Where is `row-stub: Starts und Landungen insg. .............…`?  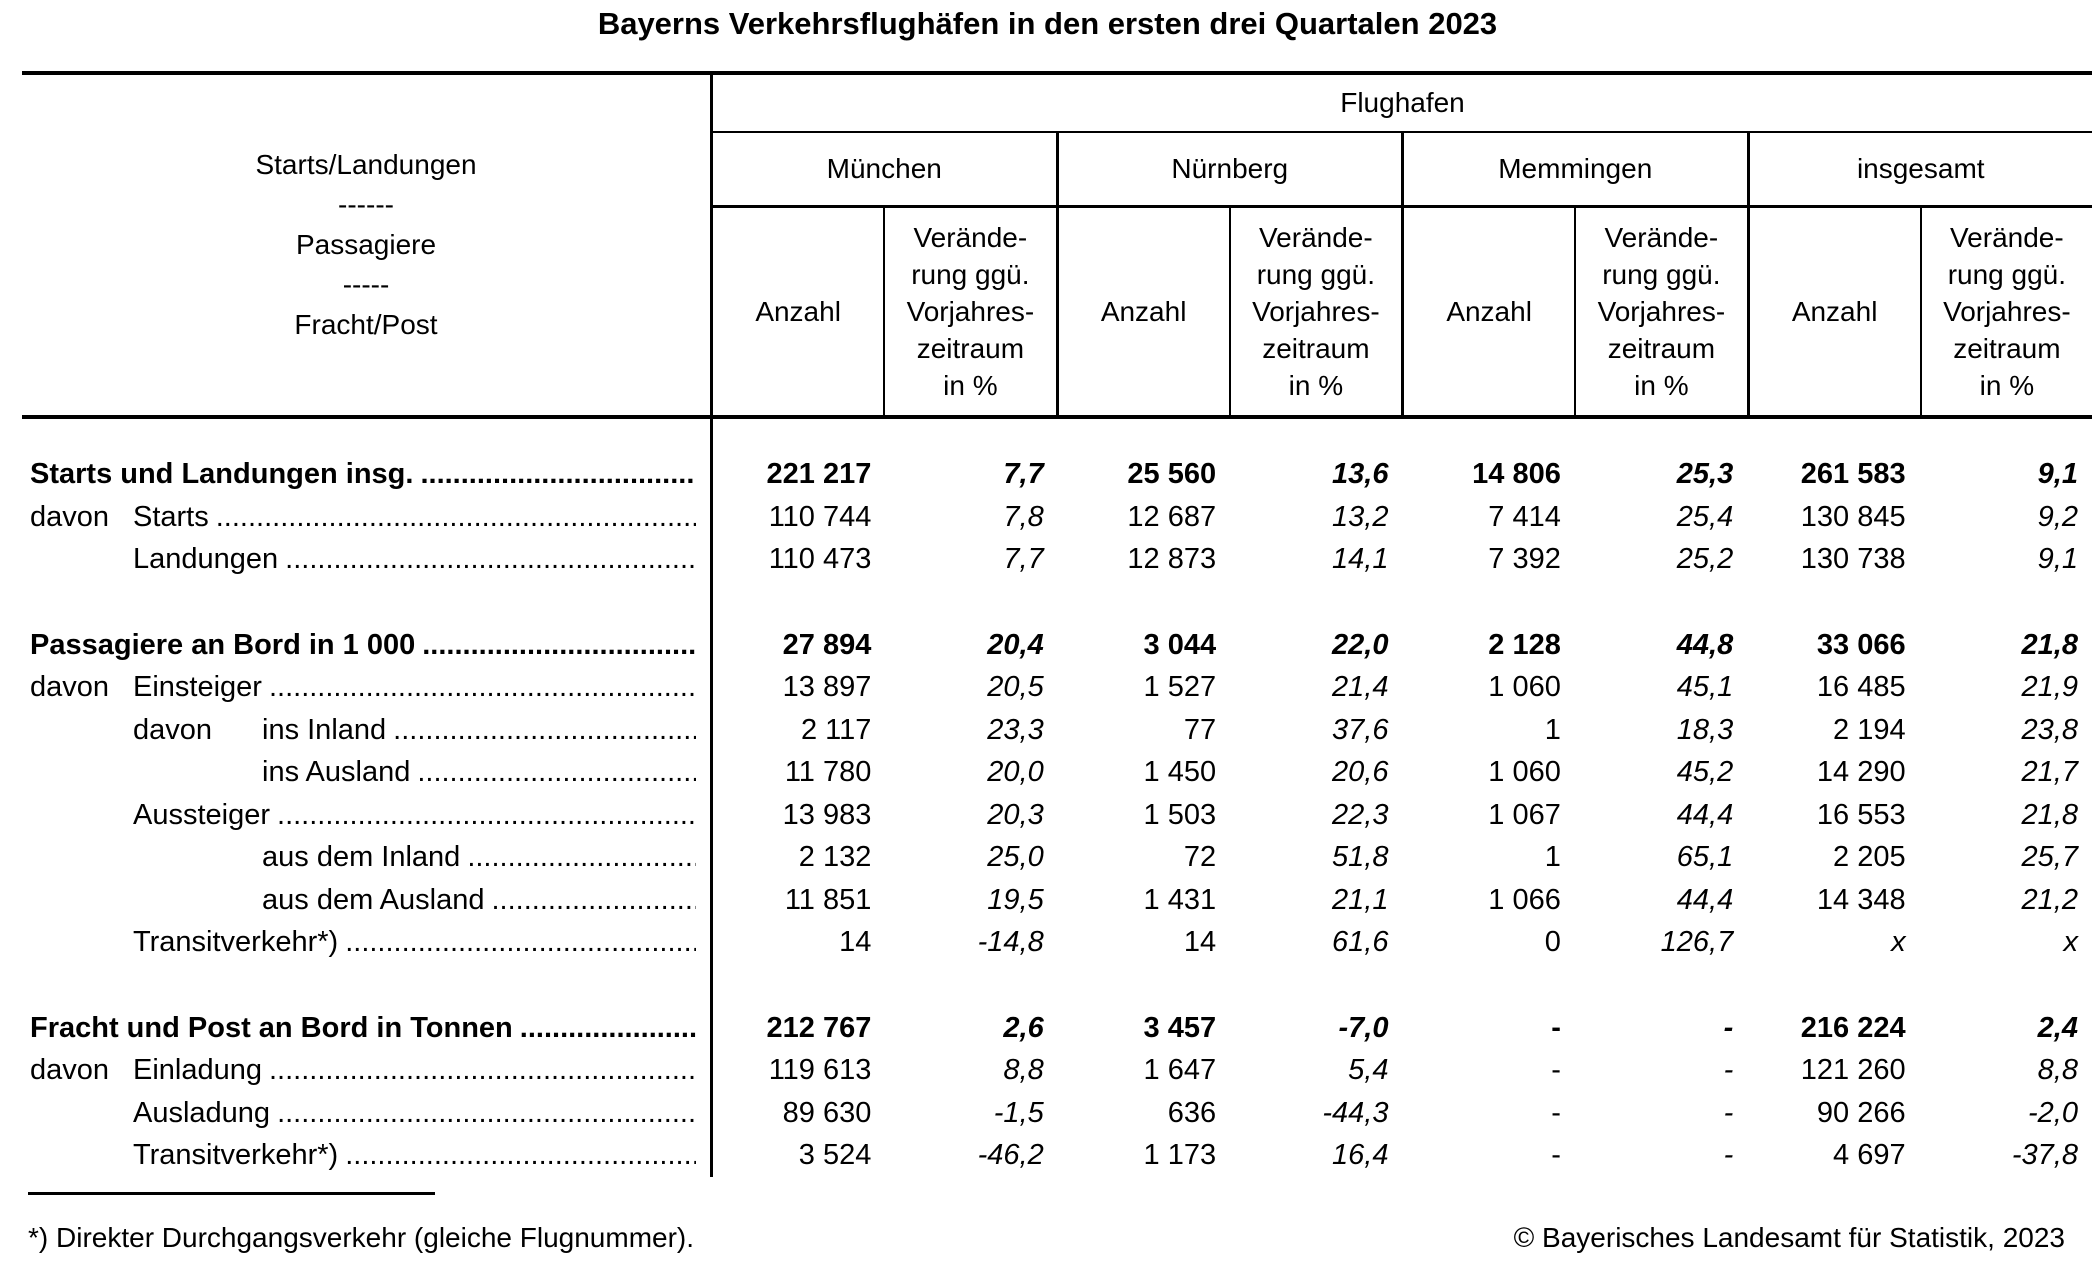
row-stub: Starts und Landungen insg. .............… is located at coordinates (367, 474).